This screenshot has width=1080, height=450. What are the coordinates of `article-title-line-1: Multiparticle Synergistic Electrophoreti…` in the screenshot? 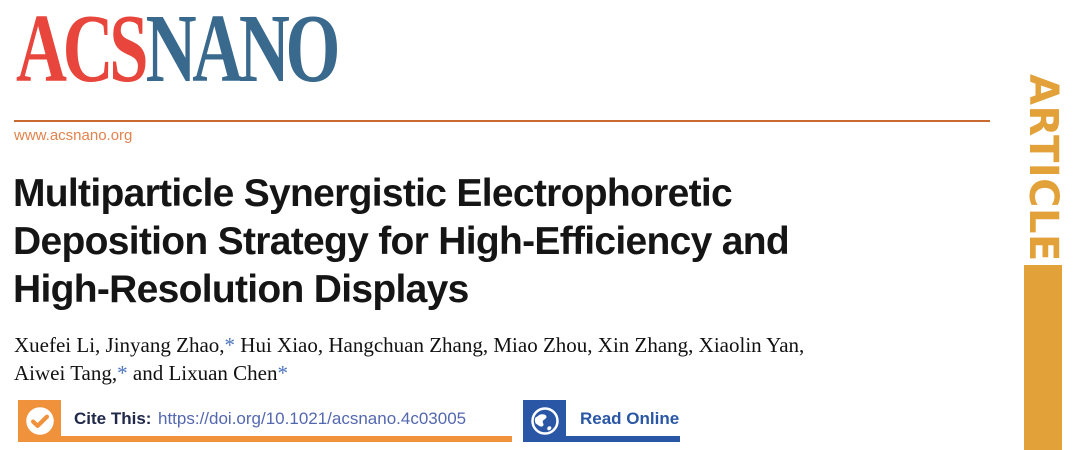 It's located at (373, 193).